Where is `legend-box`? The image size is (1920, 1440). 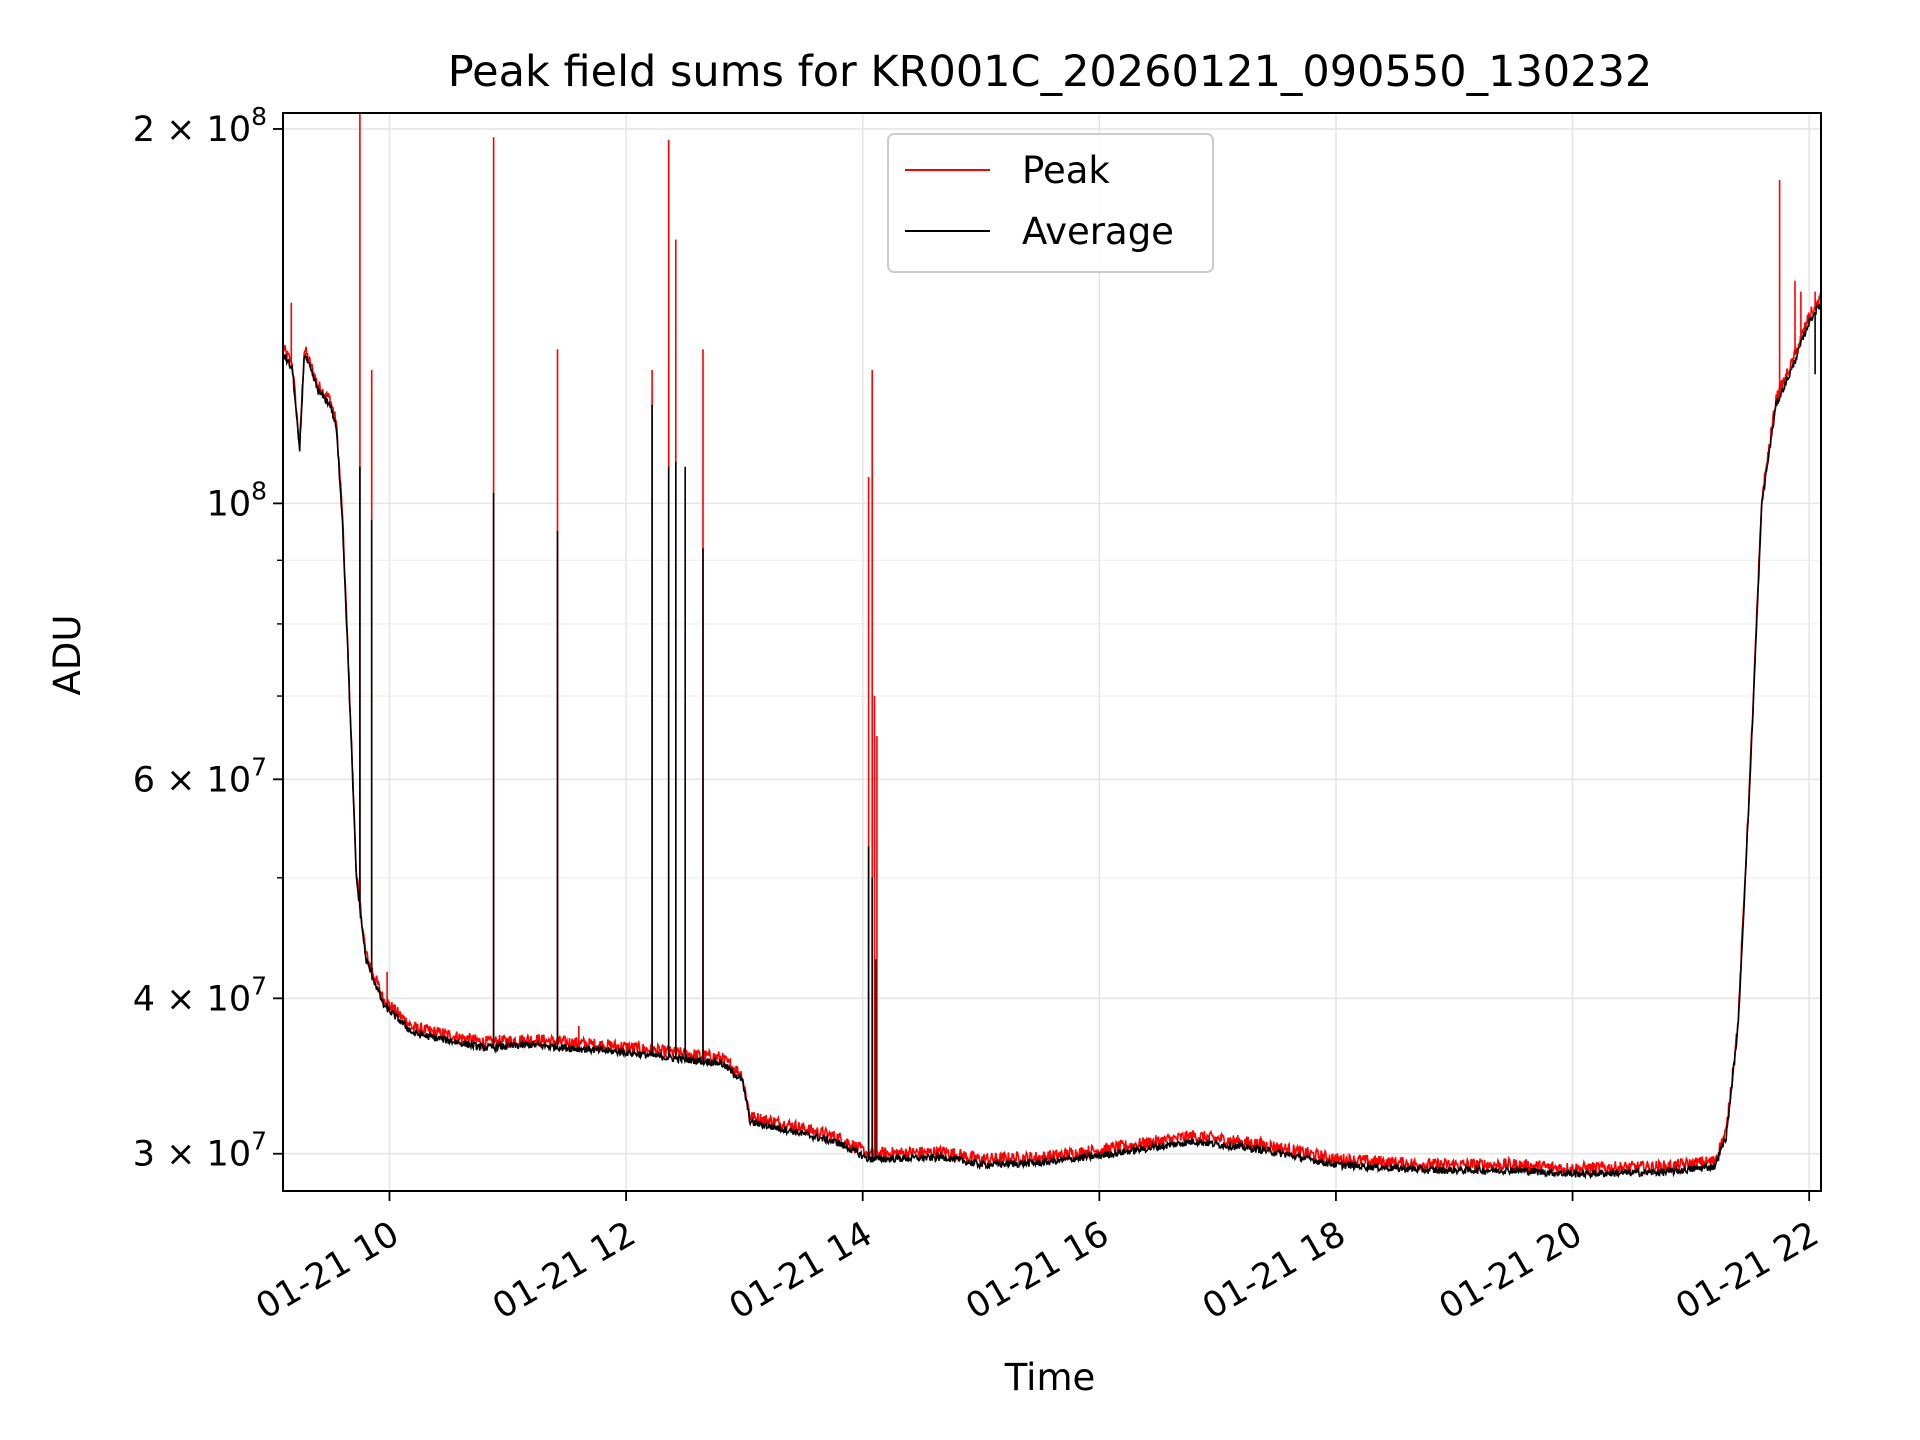
legend-box is located at coordinates (1050, 203).